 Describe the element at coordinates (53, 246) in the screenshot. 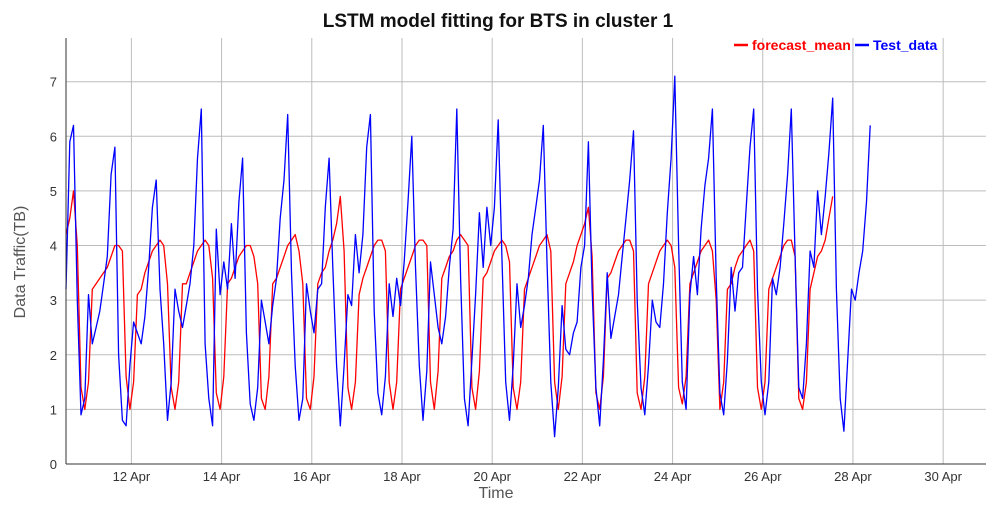

I see `y-tick-label: 4` at that location.